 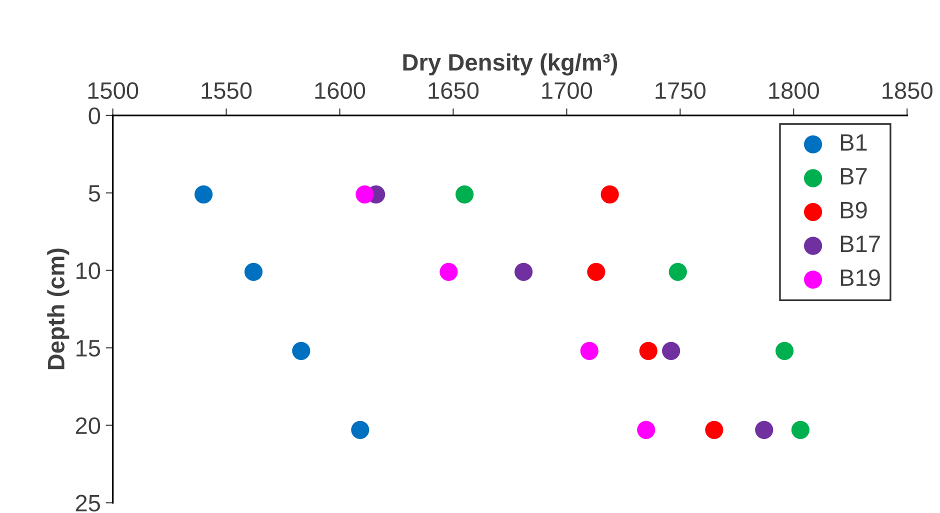 What do you see at coordinates (510, 64) in the screenshot?
I see `x-axis-title: Dry Density (kg/m³)` at bounding box center [510, 64].